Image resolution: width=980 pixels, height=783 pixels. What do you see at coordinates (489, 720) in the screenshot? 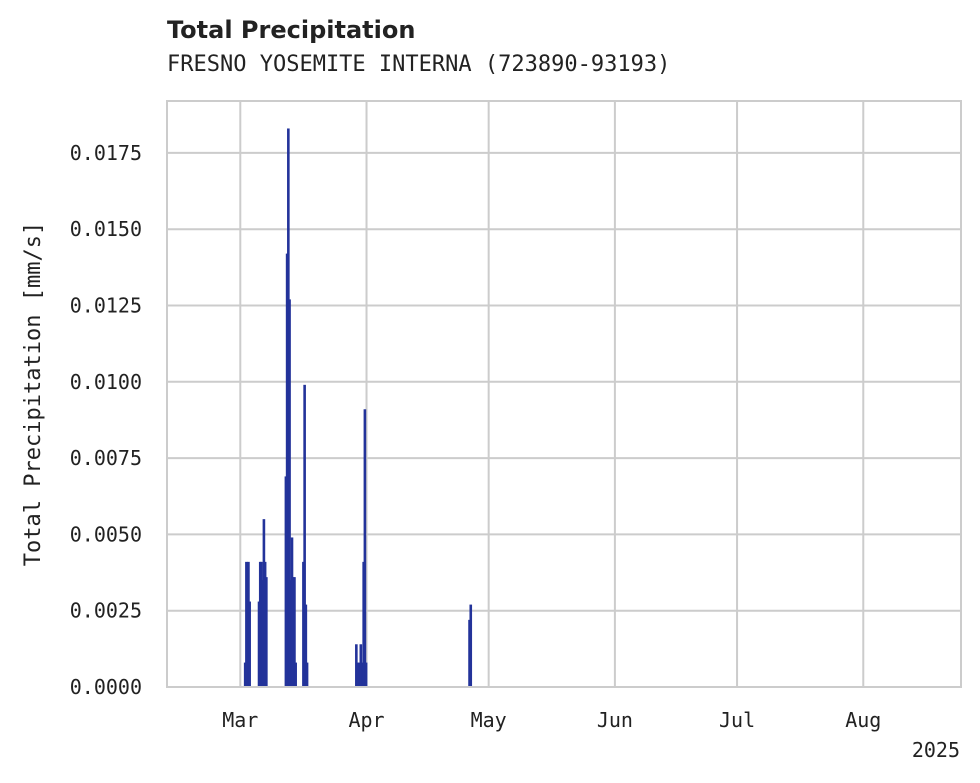
I see `x-tick-label: May` at bounding box center [489, 720].